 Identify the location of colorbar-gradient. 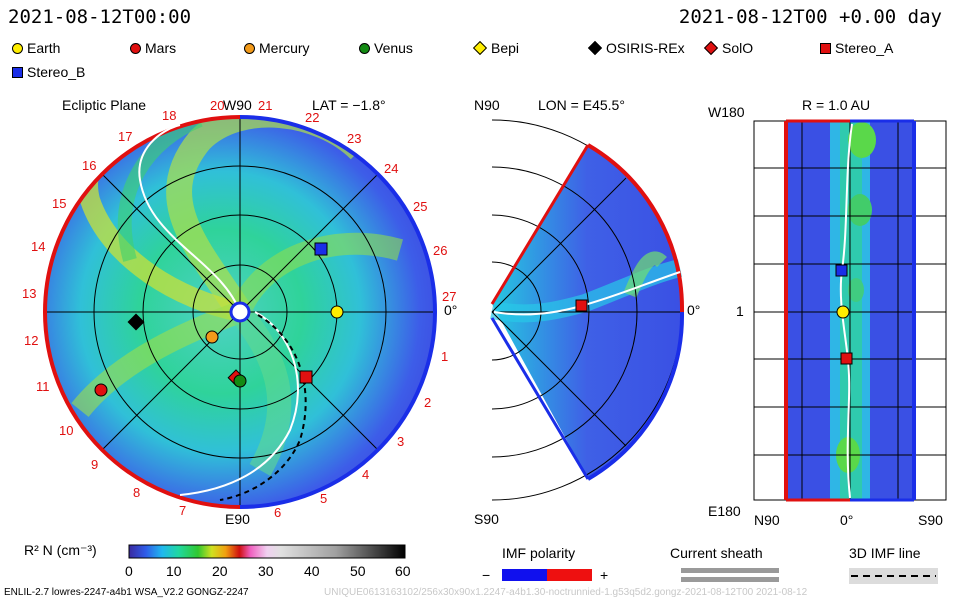
(267, 551).